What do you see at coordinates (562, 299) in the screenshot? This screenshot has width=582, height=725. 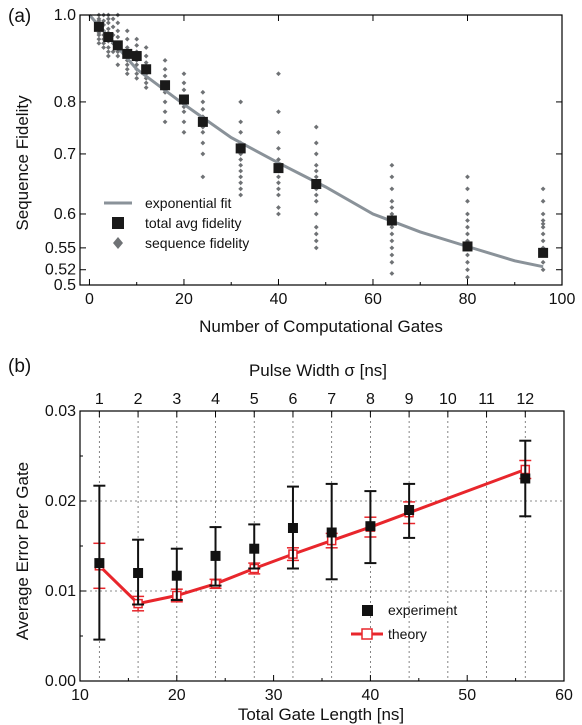 I see `xtick-label: 100` at bounding box center [562, 299].